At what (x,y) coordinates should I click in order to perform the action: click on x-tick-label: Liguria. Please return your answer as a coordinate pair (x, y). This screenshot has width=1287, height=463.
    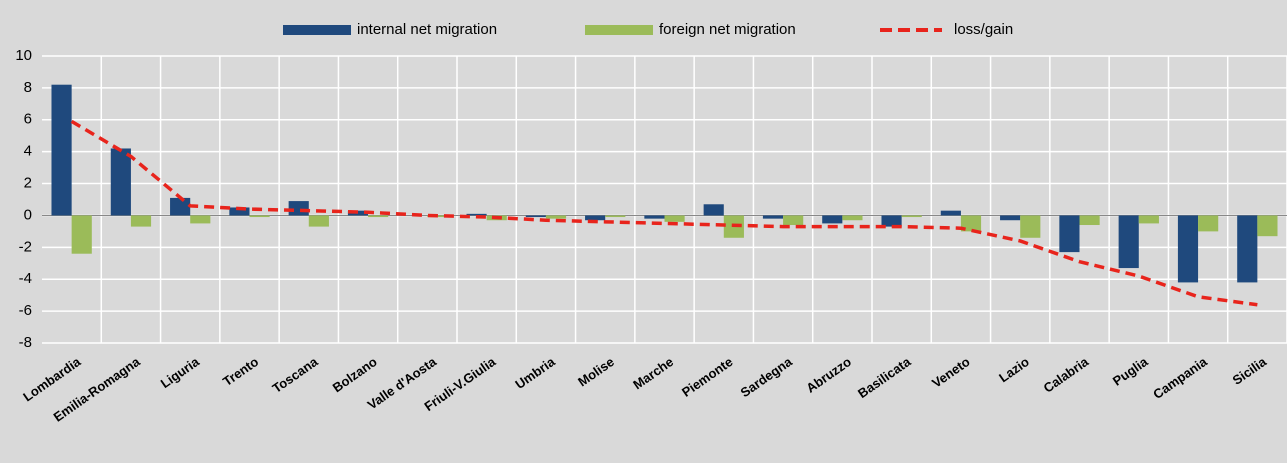
    Looking at the image, I should click on (180, 373).